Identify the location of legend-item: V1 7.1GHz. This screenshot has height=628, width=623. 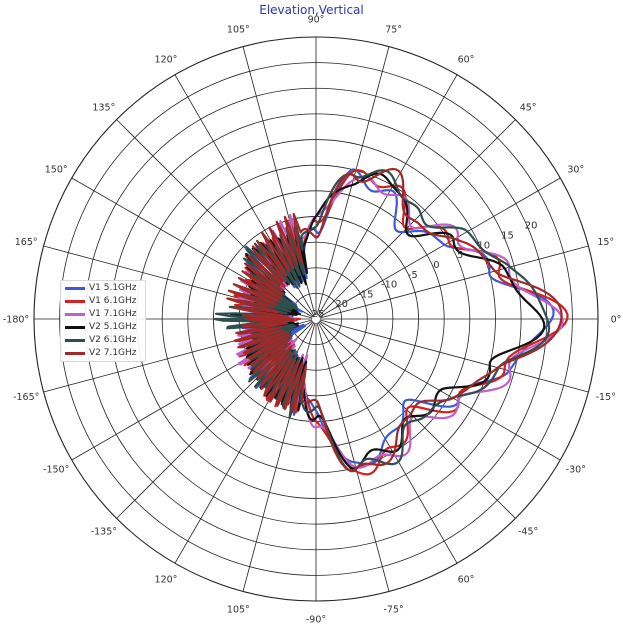
(105, 314).